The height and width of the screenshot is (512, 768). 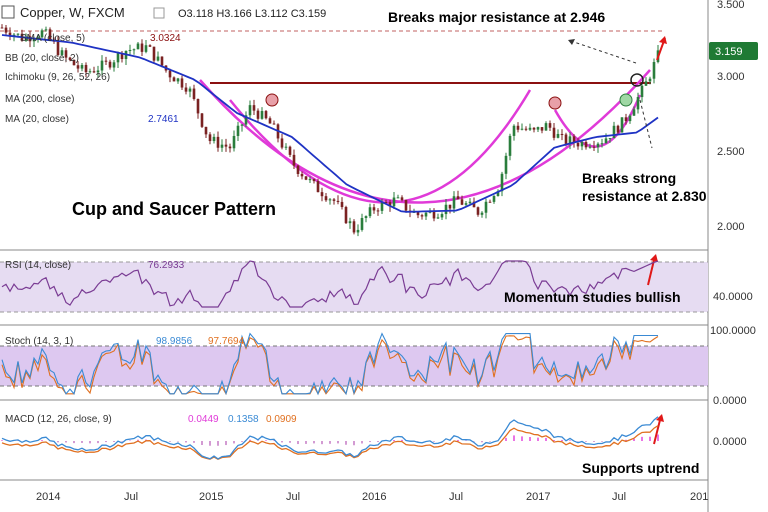 What do you see at coordinates (731, 152) in the screenshot?
I see `price-tick: 2.500` at bounding box center [731, 152].